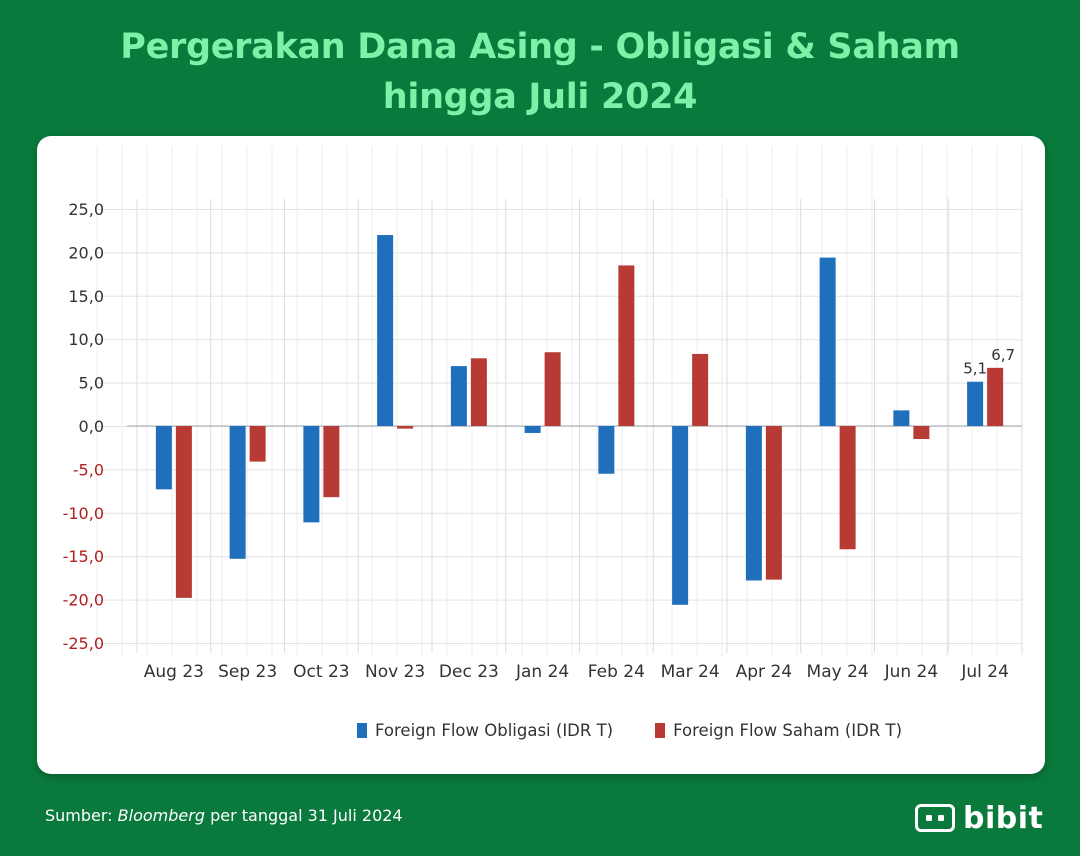 The height and width of the screenshot is (856, 1080). I want to click on y-tick-label: 20,0, so click(86, 252).